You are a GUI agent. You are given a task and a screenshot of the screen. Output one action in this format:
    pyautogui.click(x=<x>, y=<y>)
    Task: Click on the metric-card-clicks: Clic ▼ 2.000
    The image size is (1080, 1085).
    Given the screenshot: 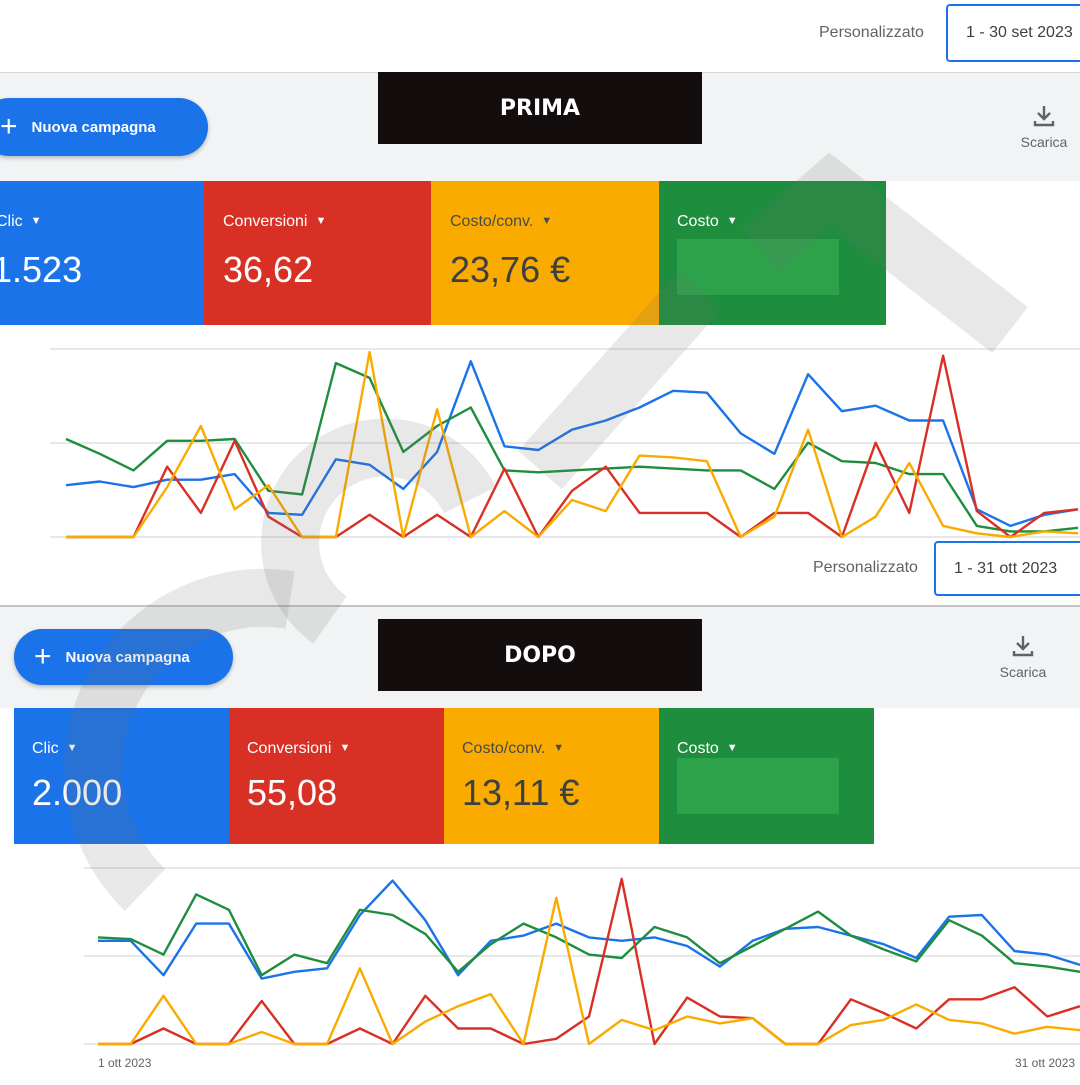 What is the action you would take?
    pyautogui.click(x=121, y=776)
    